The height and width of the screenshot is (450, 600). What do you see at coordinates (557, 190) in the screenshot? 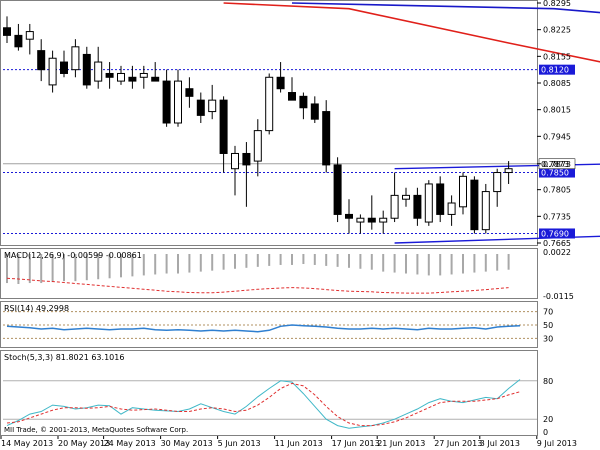
I see `price-tick-label: 0.7805` at bounding box center [557, 190].